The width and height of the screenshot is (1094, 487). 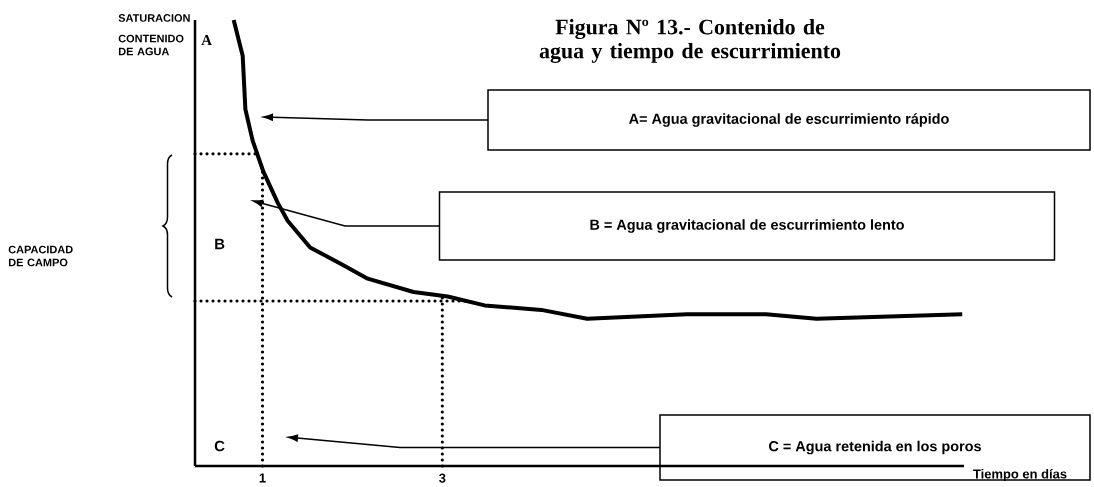 What do you see at coordinates (690, 41) in the screenshot?
I see `chart-title: Figura Nº 13.- Contenido de agua y tiempo de escurrimiento` at bounding box center [690, 41].